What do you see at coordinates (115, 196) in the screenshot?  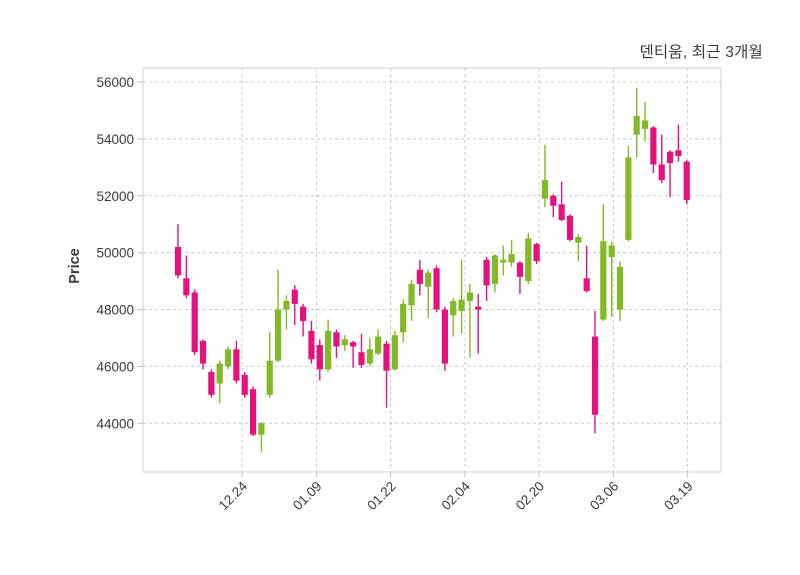 I see `y-tick-label: 52000` at bounding box center [115, 196].